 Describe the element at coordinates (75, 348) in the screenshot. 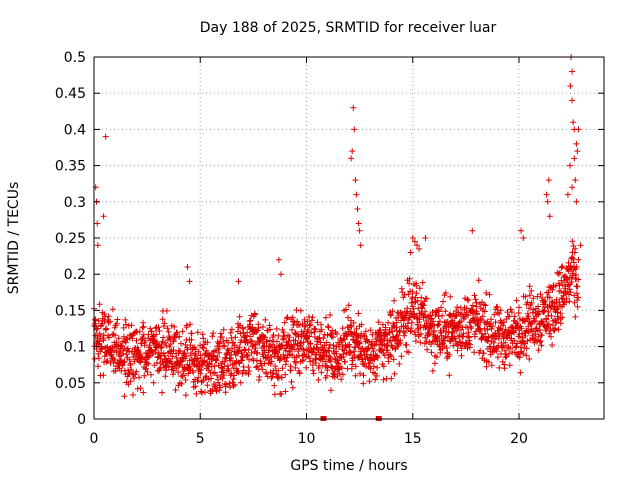

I see `y-tick-label: 0.1` at that location.